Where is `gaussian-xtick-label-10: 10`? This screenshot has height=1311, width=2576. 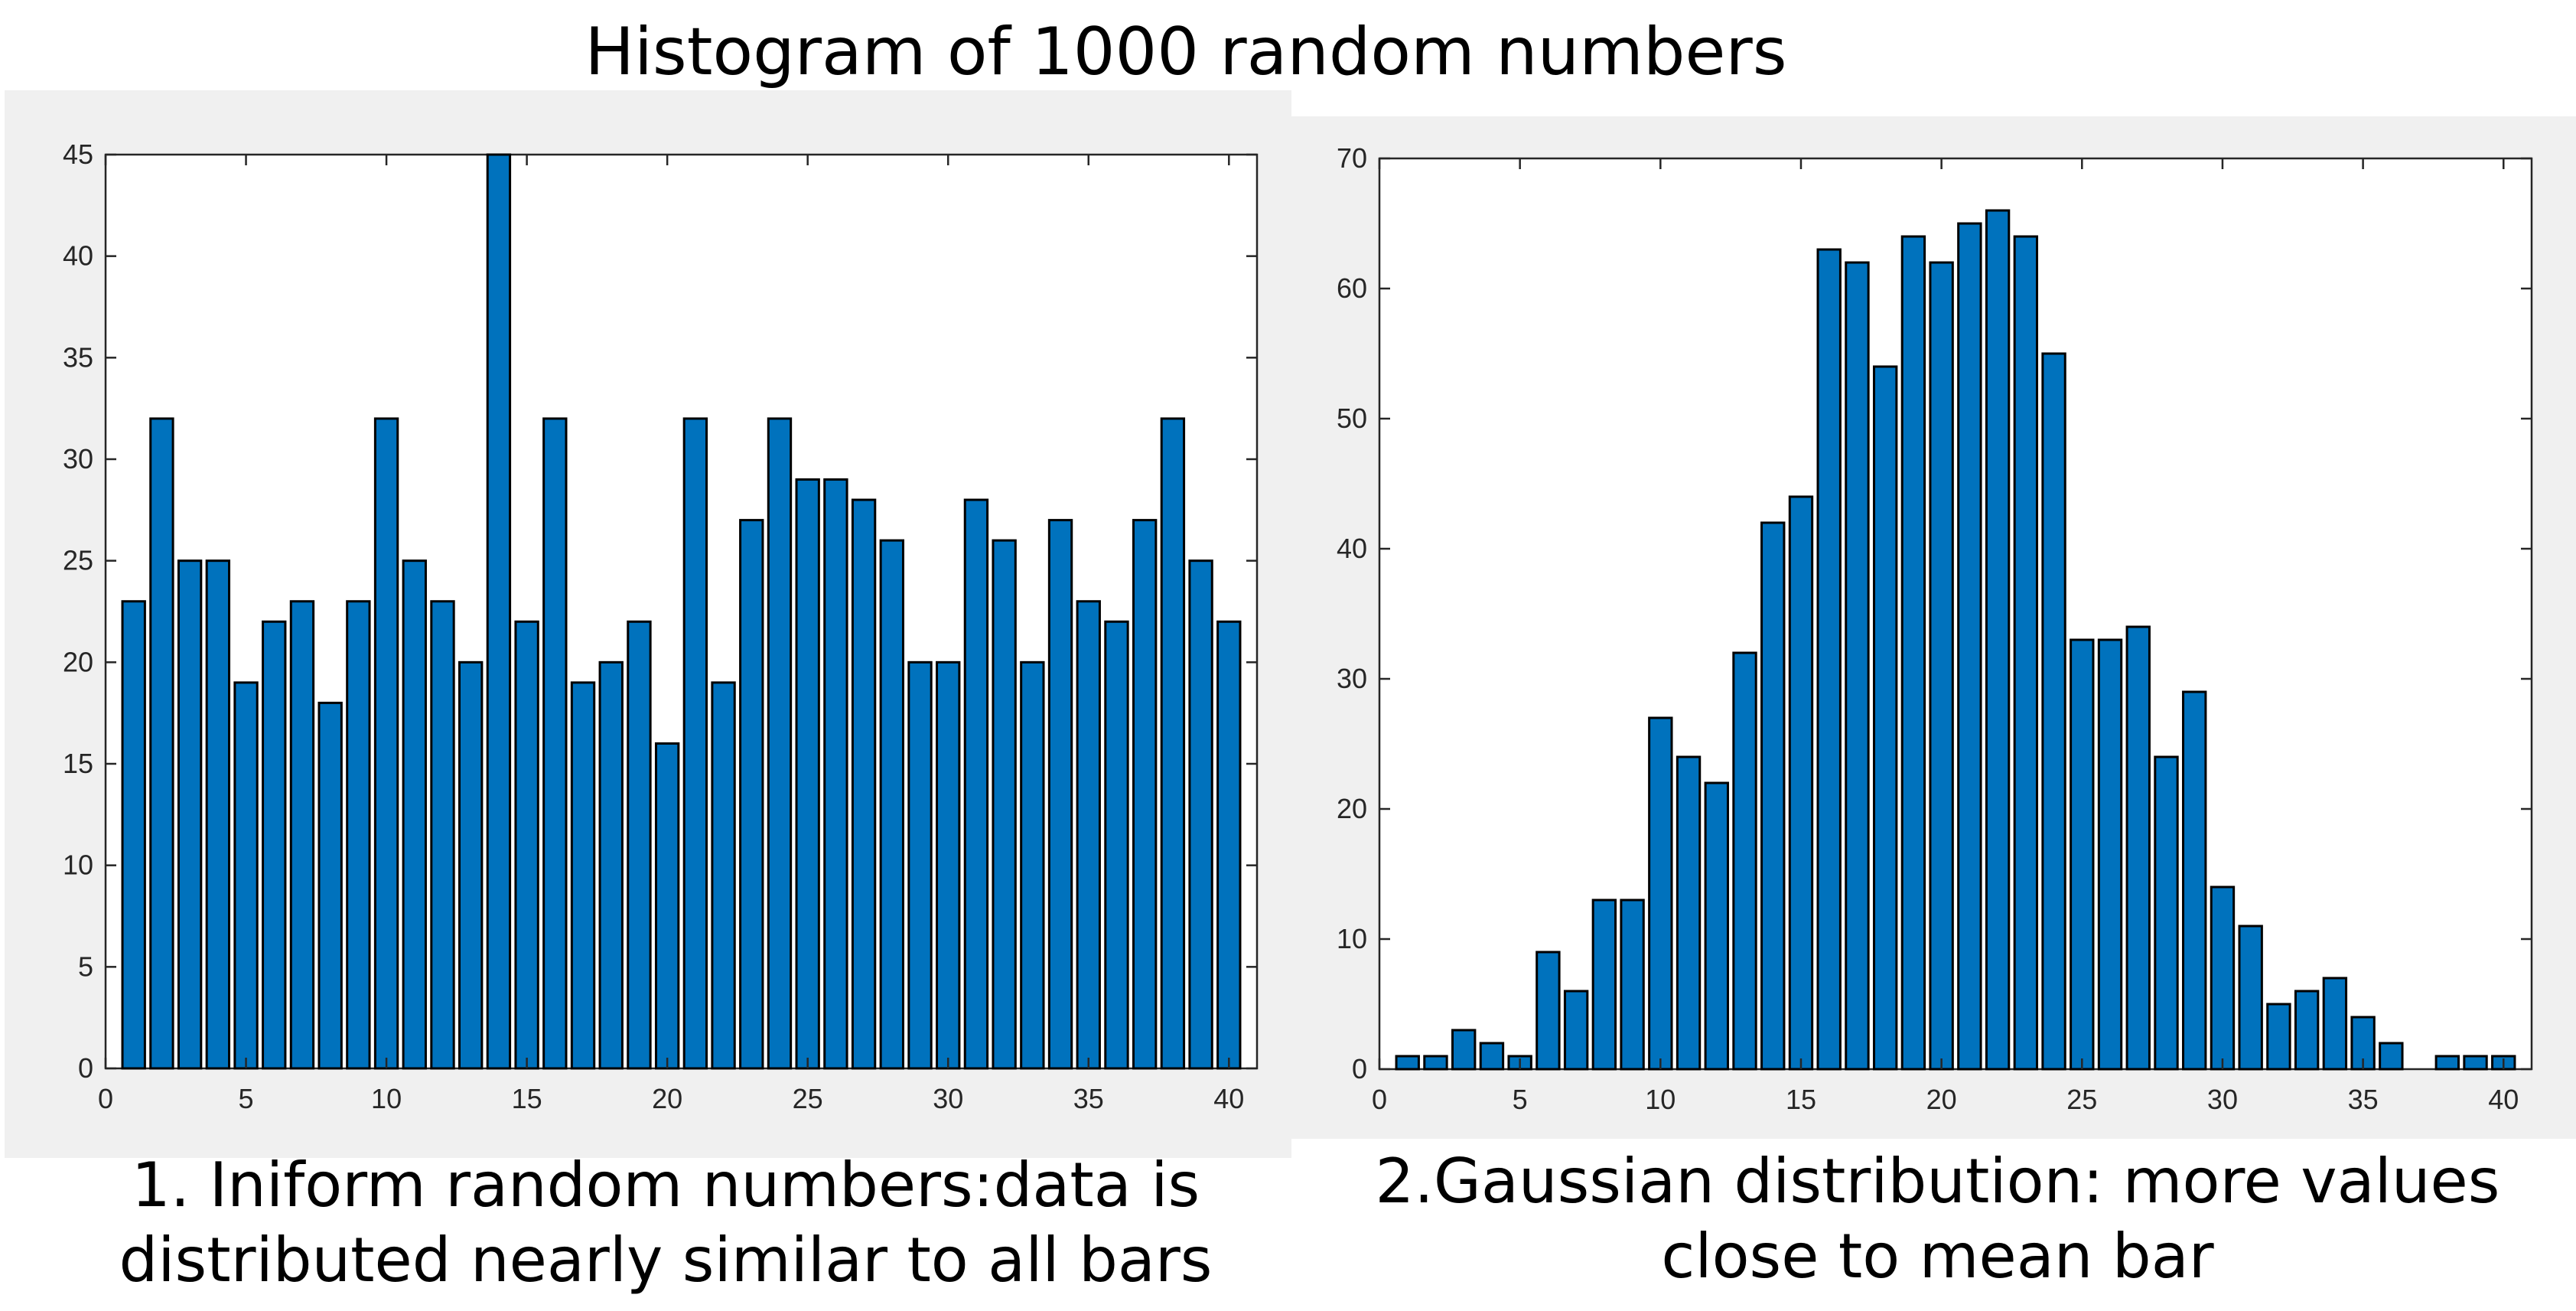
gaussian-xtick-label-10: 10 is located at coordinates (1661, 1099).